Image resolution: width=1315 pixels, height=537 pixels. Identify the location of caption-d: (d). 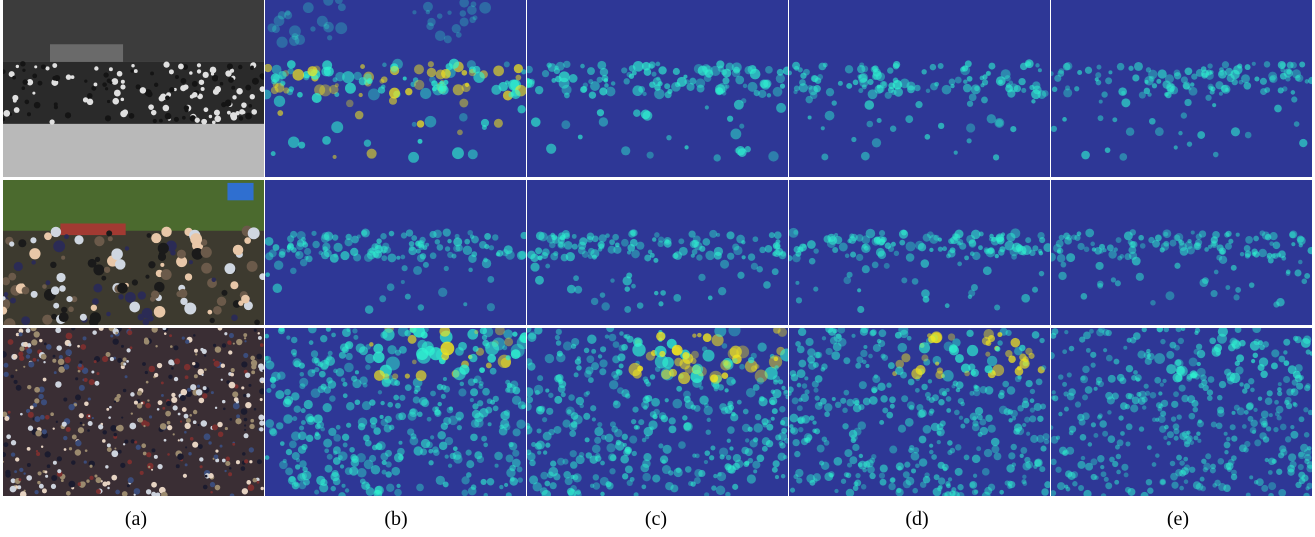
(917, 519).